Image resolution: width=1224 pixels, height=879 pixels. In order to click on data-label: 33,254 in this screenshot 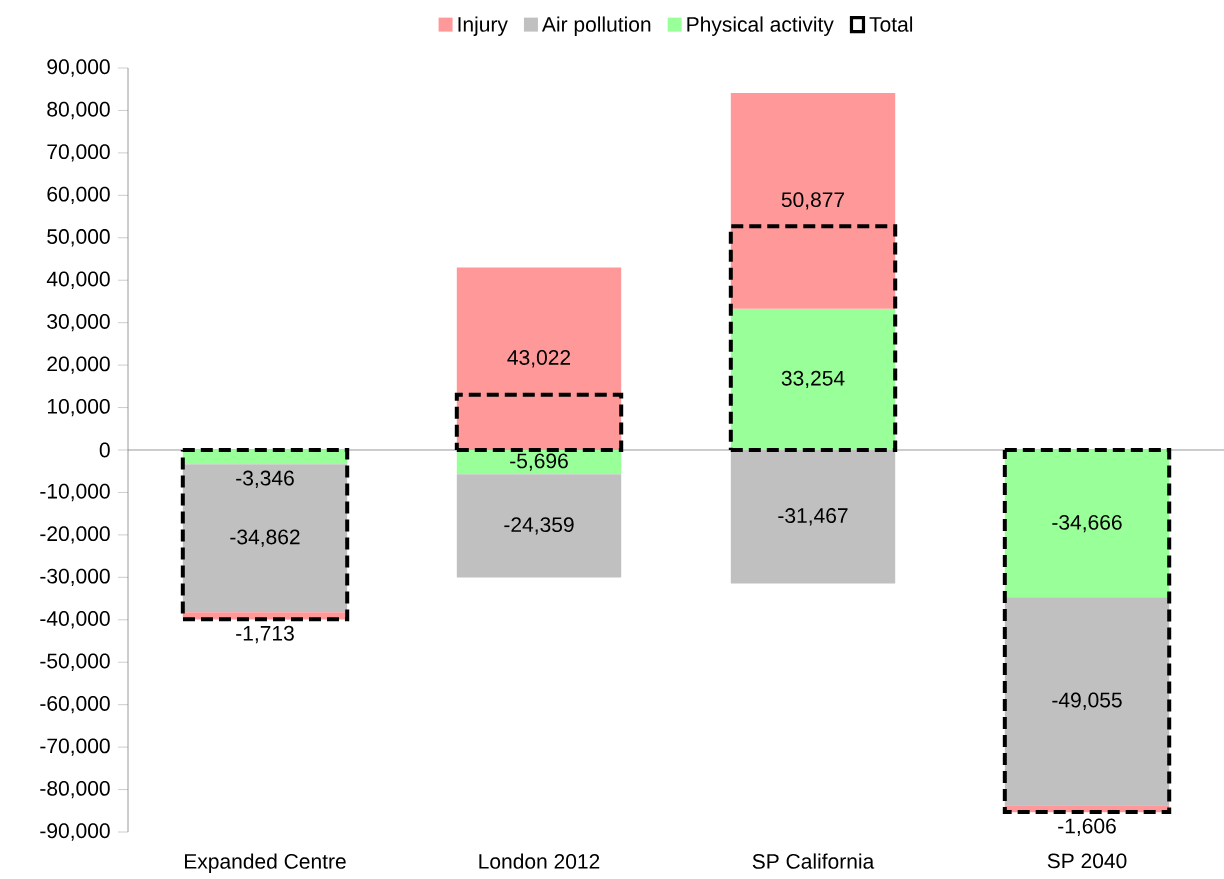, I will do `click(813, 379)`.